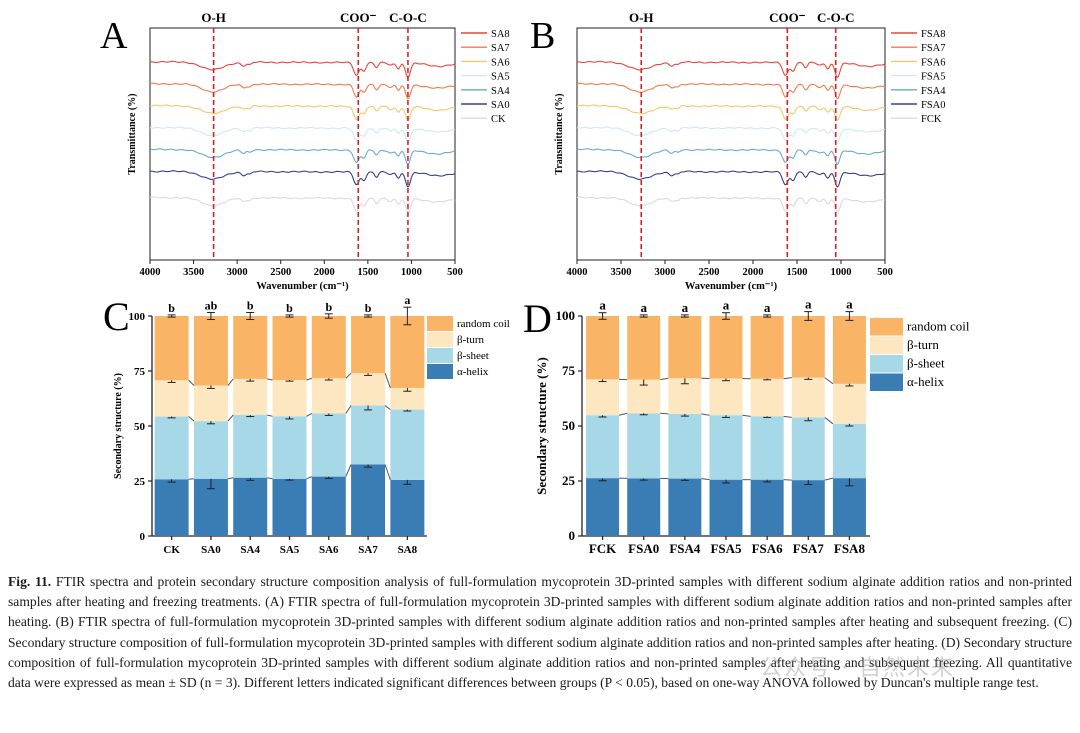  Describe the element at coordinates (569, 370) in the screenshot. I see `y-tick-label: 75` at that location.